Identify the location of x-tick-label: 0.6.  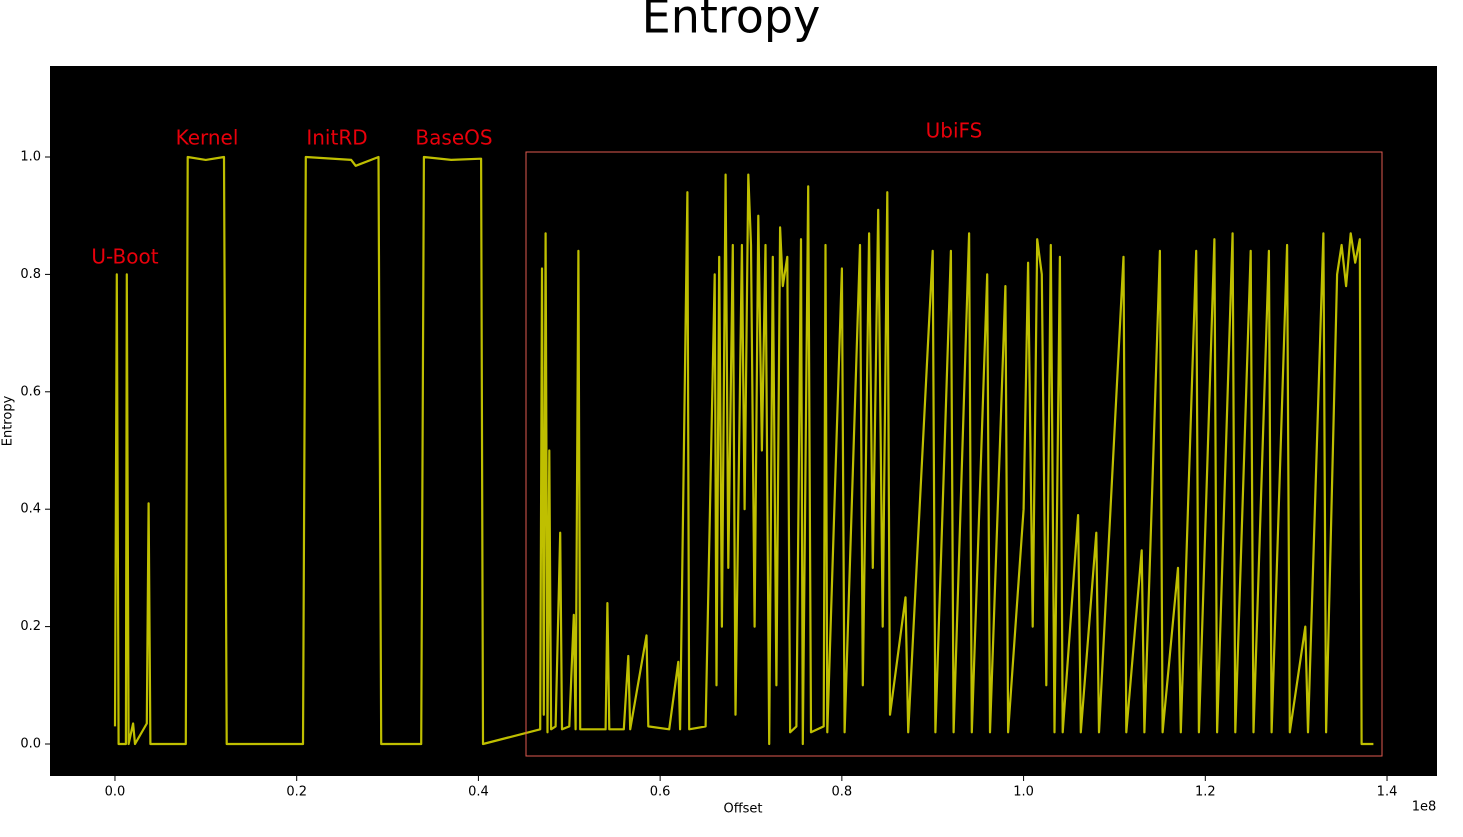
(660, 792).